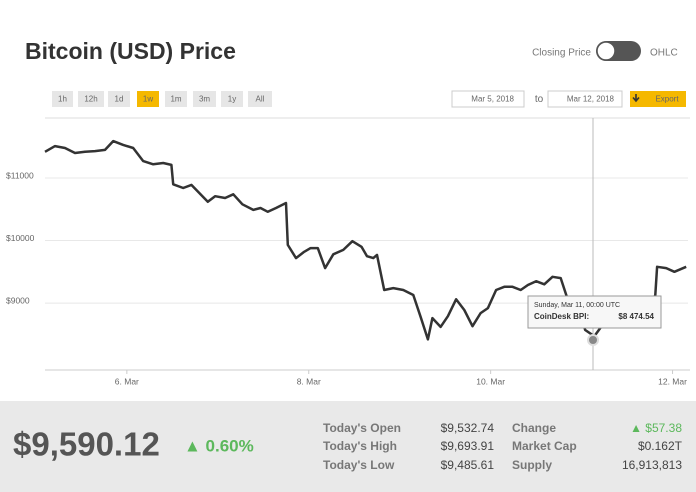  I want to click on range-button-label: 1d, so click(119, 99).